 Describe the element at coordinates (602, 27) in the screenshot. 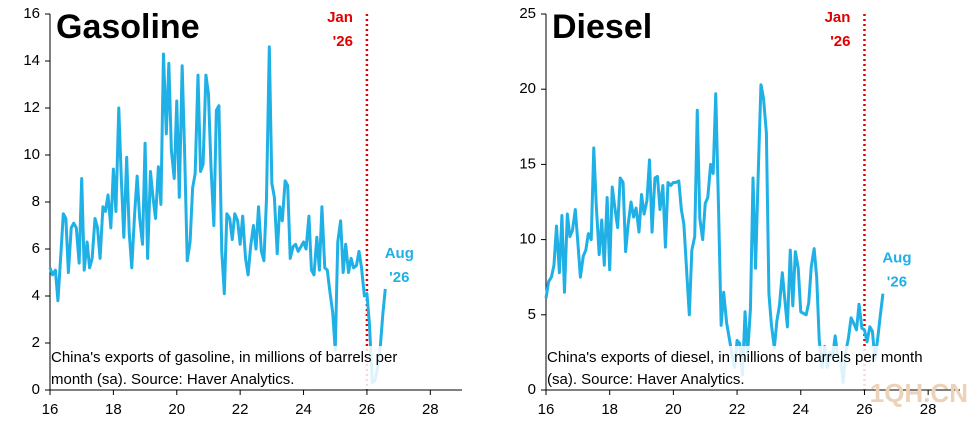

I see `panel-title: Diesel` at that location.